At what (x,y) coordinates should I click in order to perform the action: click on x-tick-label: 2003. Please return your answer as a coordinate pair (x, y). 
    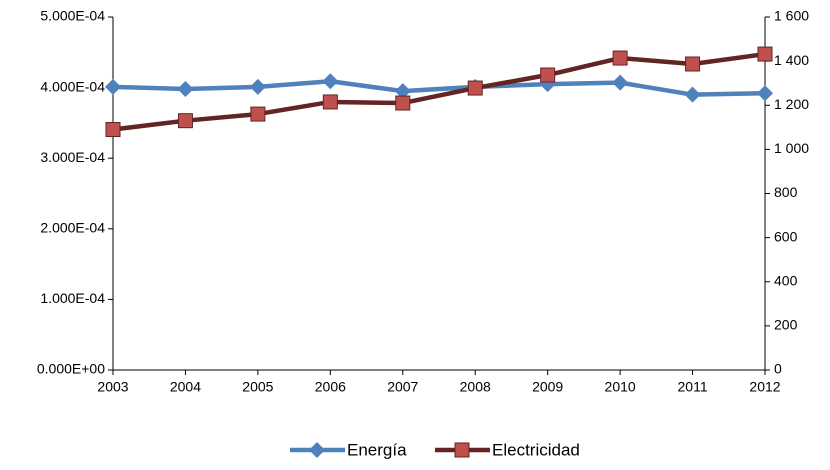
    Looking at the image, I should click on (112, 387).